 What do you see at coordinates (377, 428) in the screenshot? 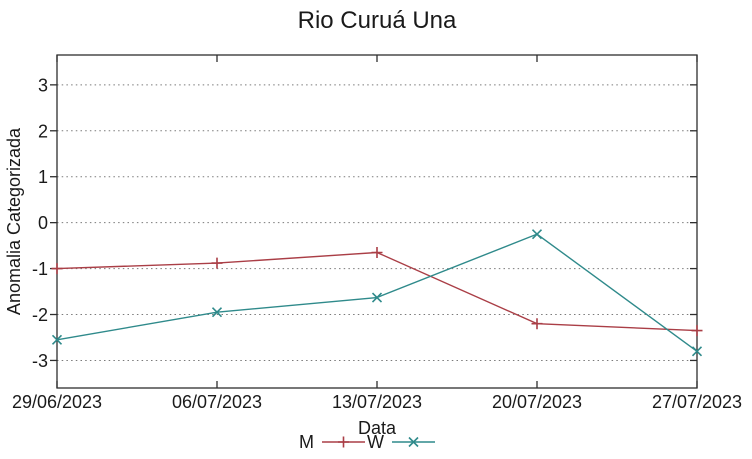
I see `x-axis-label: Data` at bounding box center [377, 428].